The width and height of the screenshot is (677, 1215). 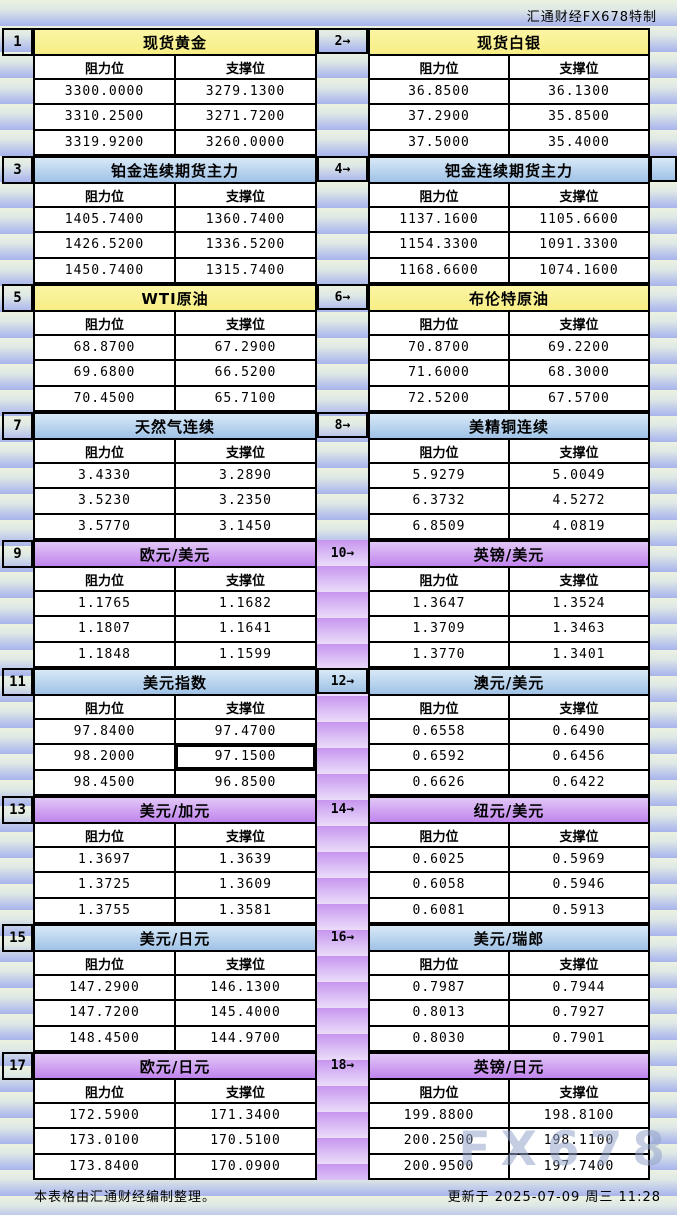 What do you see at coordinates (579, 629) in the screenshot?
I see `support-value-cell: 1.3463` at bounding box center [579, 629].